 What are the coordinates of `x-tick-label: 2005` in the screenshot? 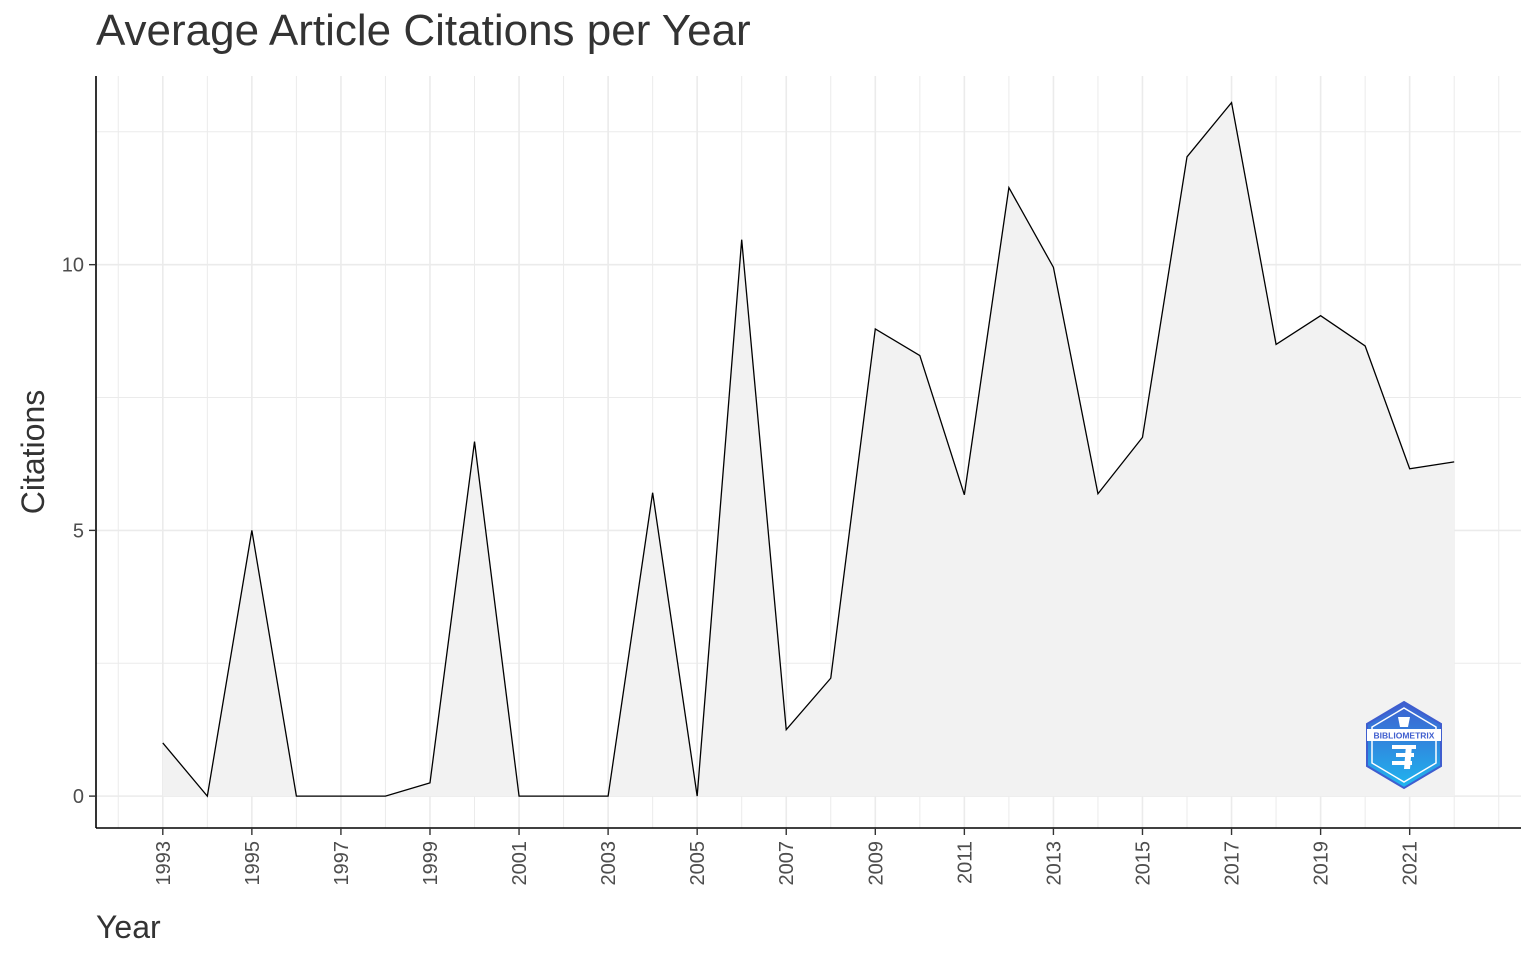 It's located at (698, 863).